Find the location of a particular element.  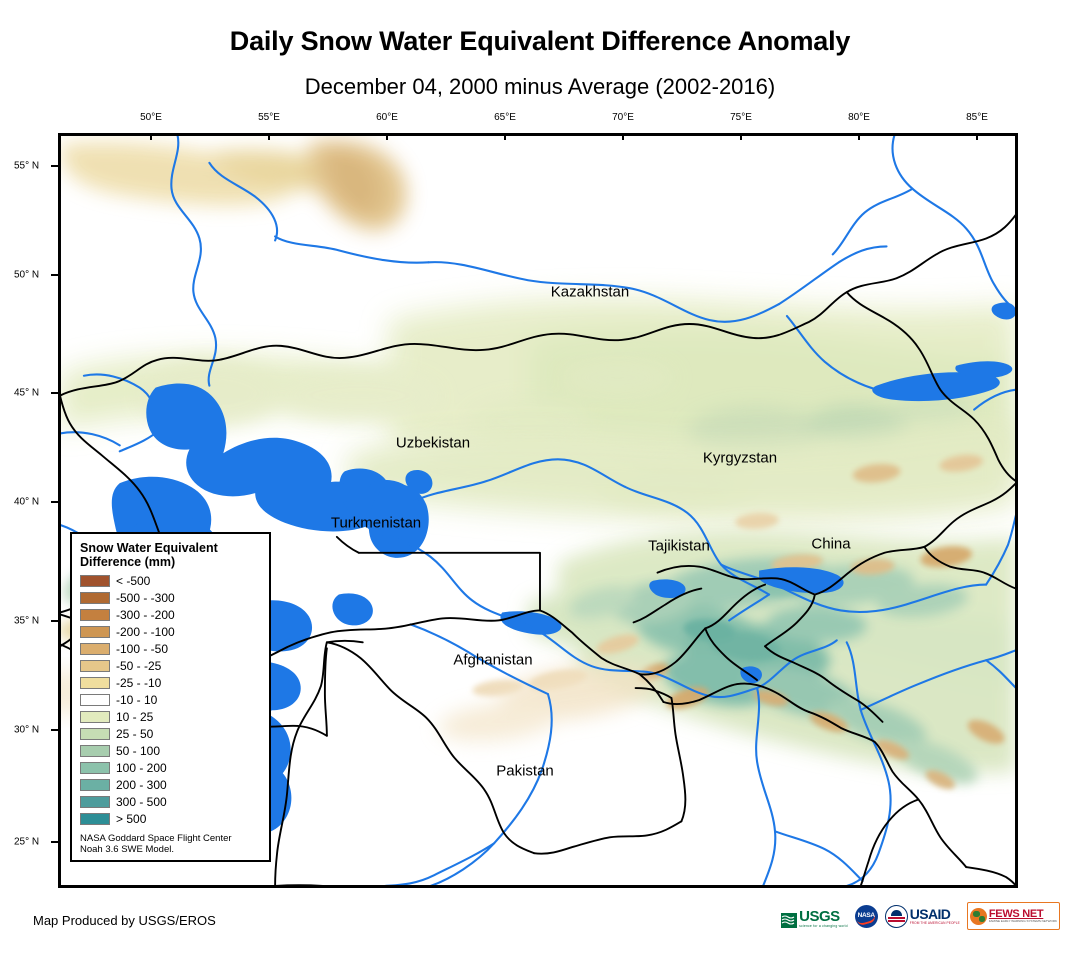

legend-row: 200 - 300 is located at coordinates (171, 784).